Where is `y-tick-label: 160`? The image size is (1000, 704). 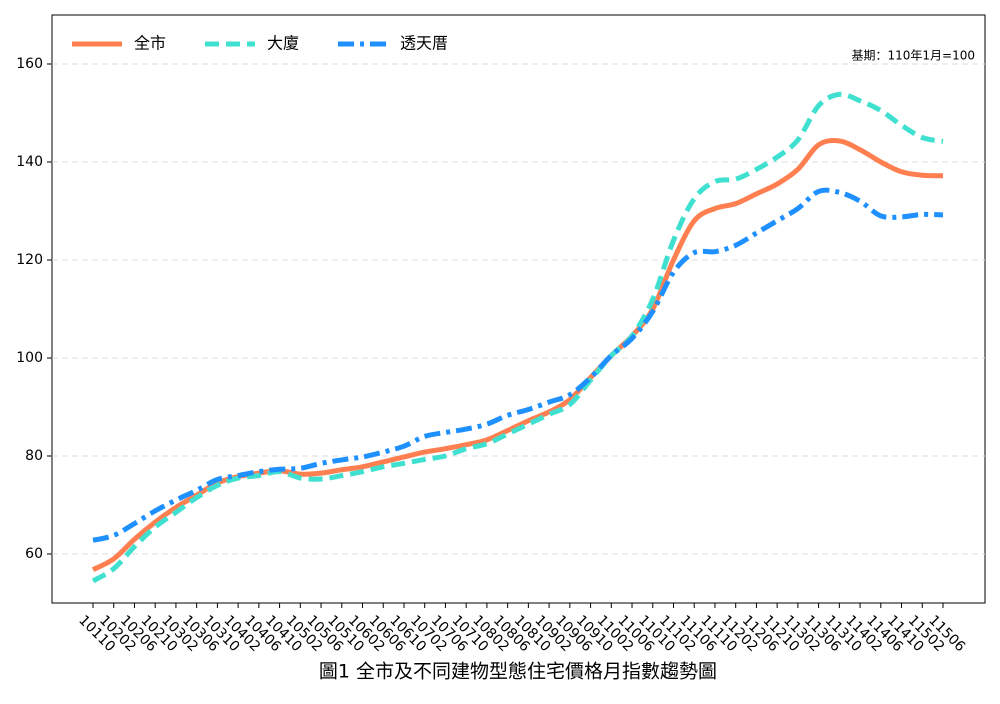
y-tick-label: 160 is located at coordinates (29, 64).